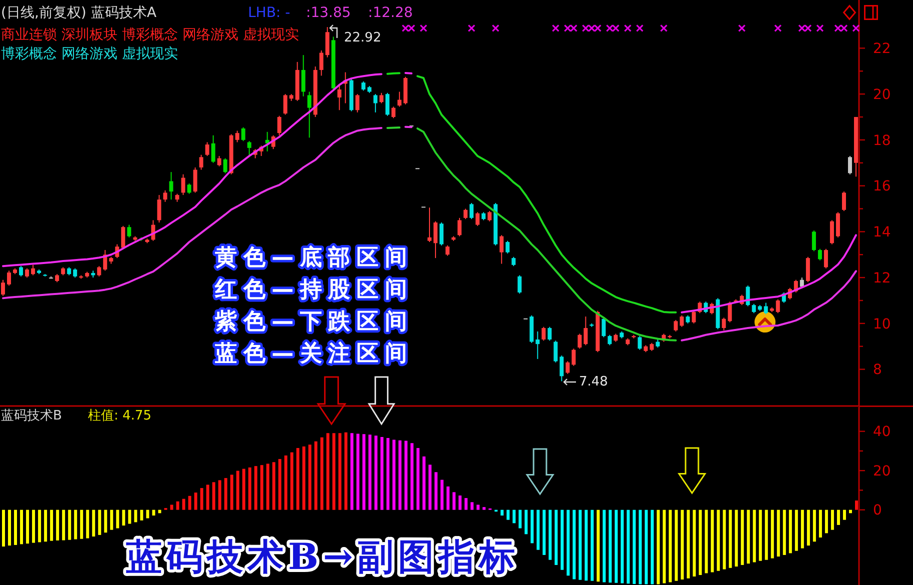 The height and width of the screenshot is (585, 913). I want to click on y-tick-label: 18, so click(882, 140).